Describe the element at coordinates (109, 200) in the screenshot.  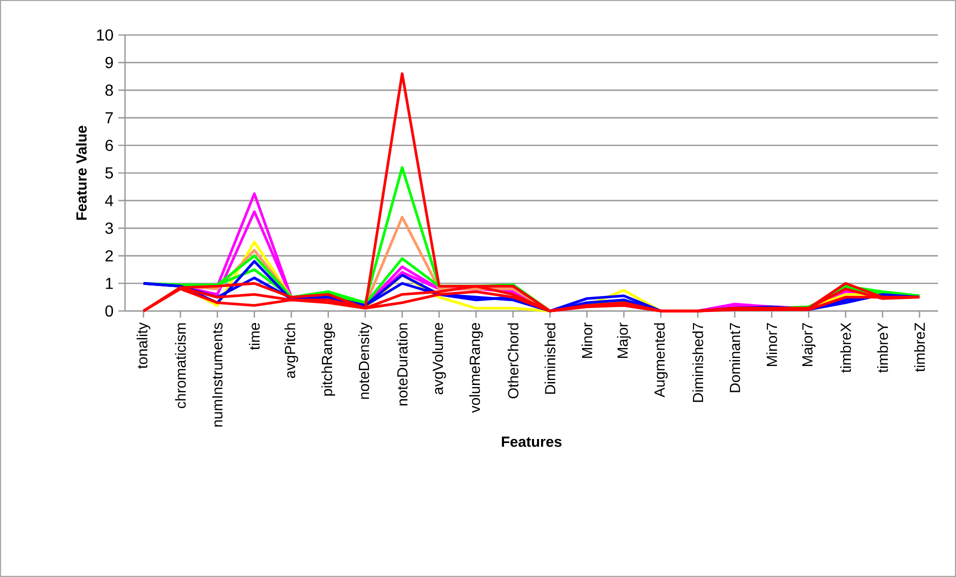
I see `y-tick-label: 4` at that location.